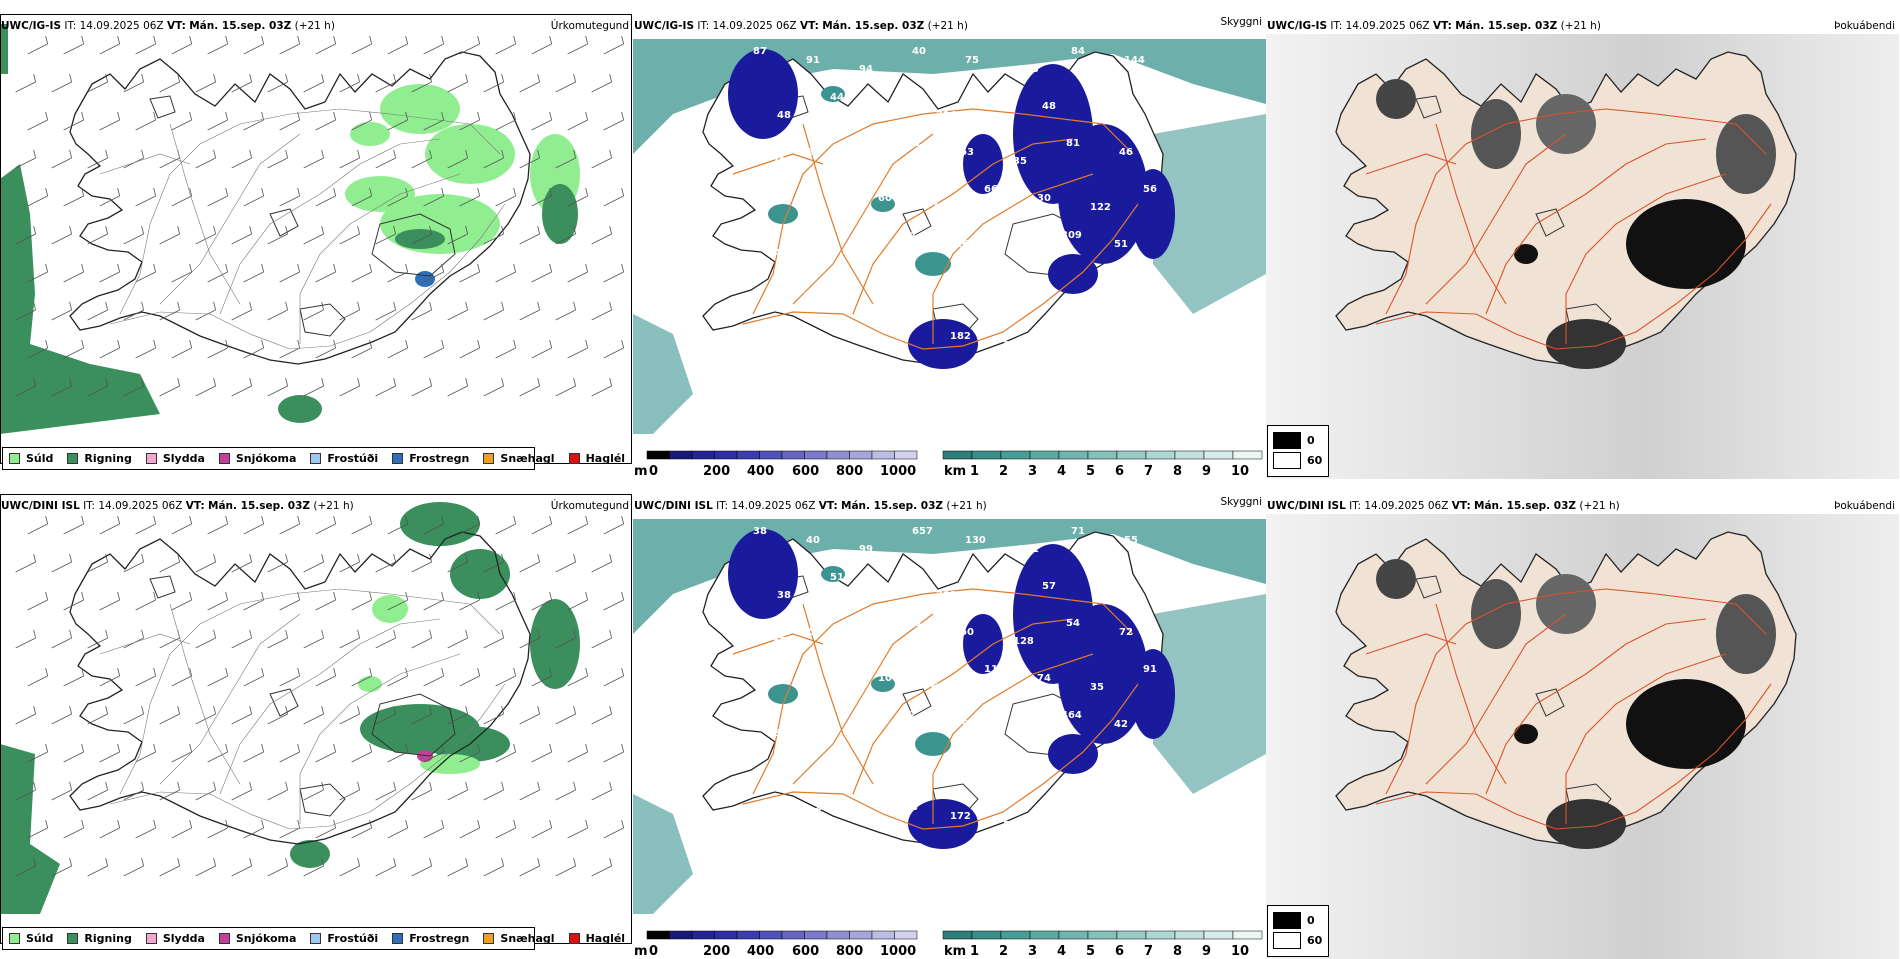  Describe the element at coordinates (1071, 715) in the screenshot. I see `cloud-base-label: 464` at that location.